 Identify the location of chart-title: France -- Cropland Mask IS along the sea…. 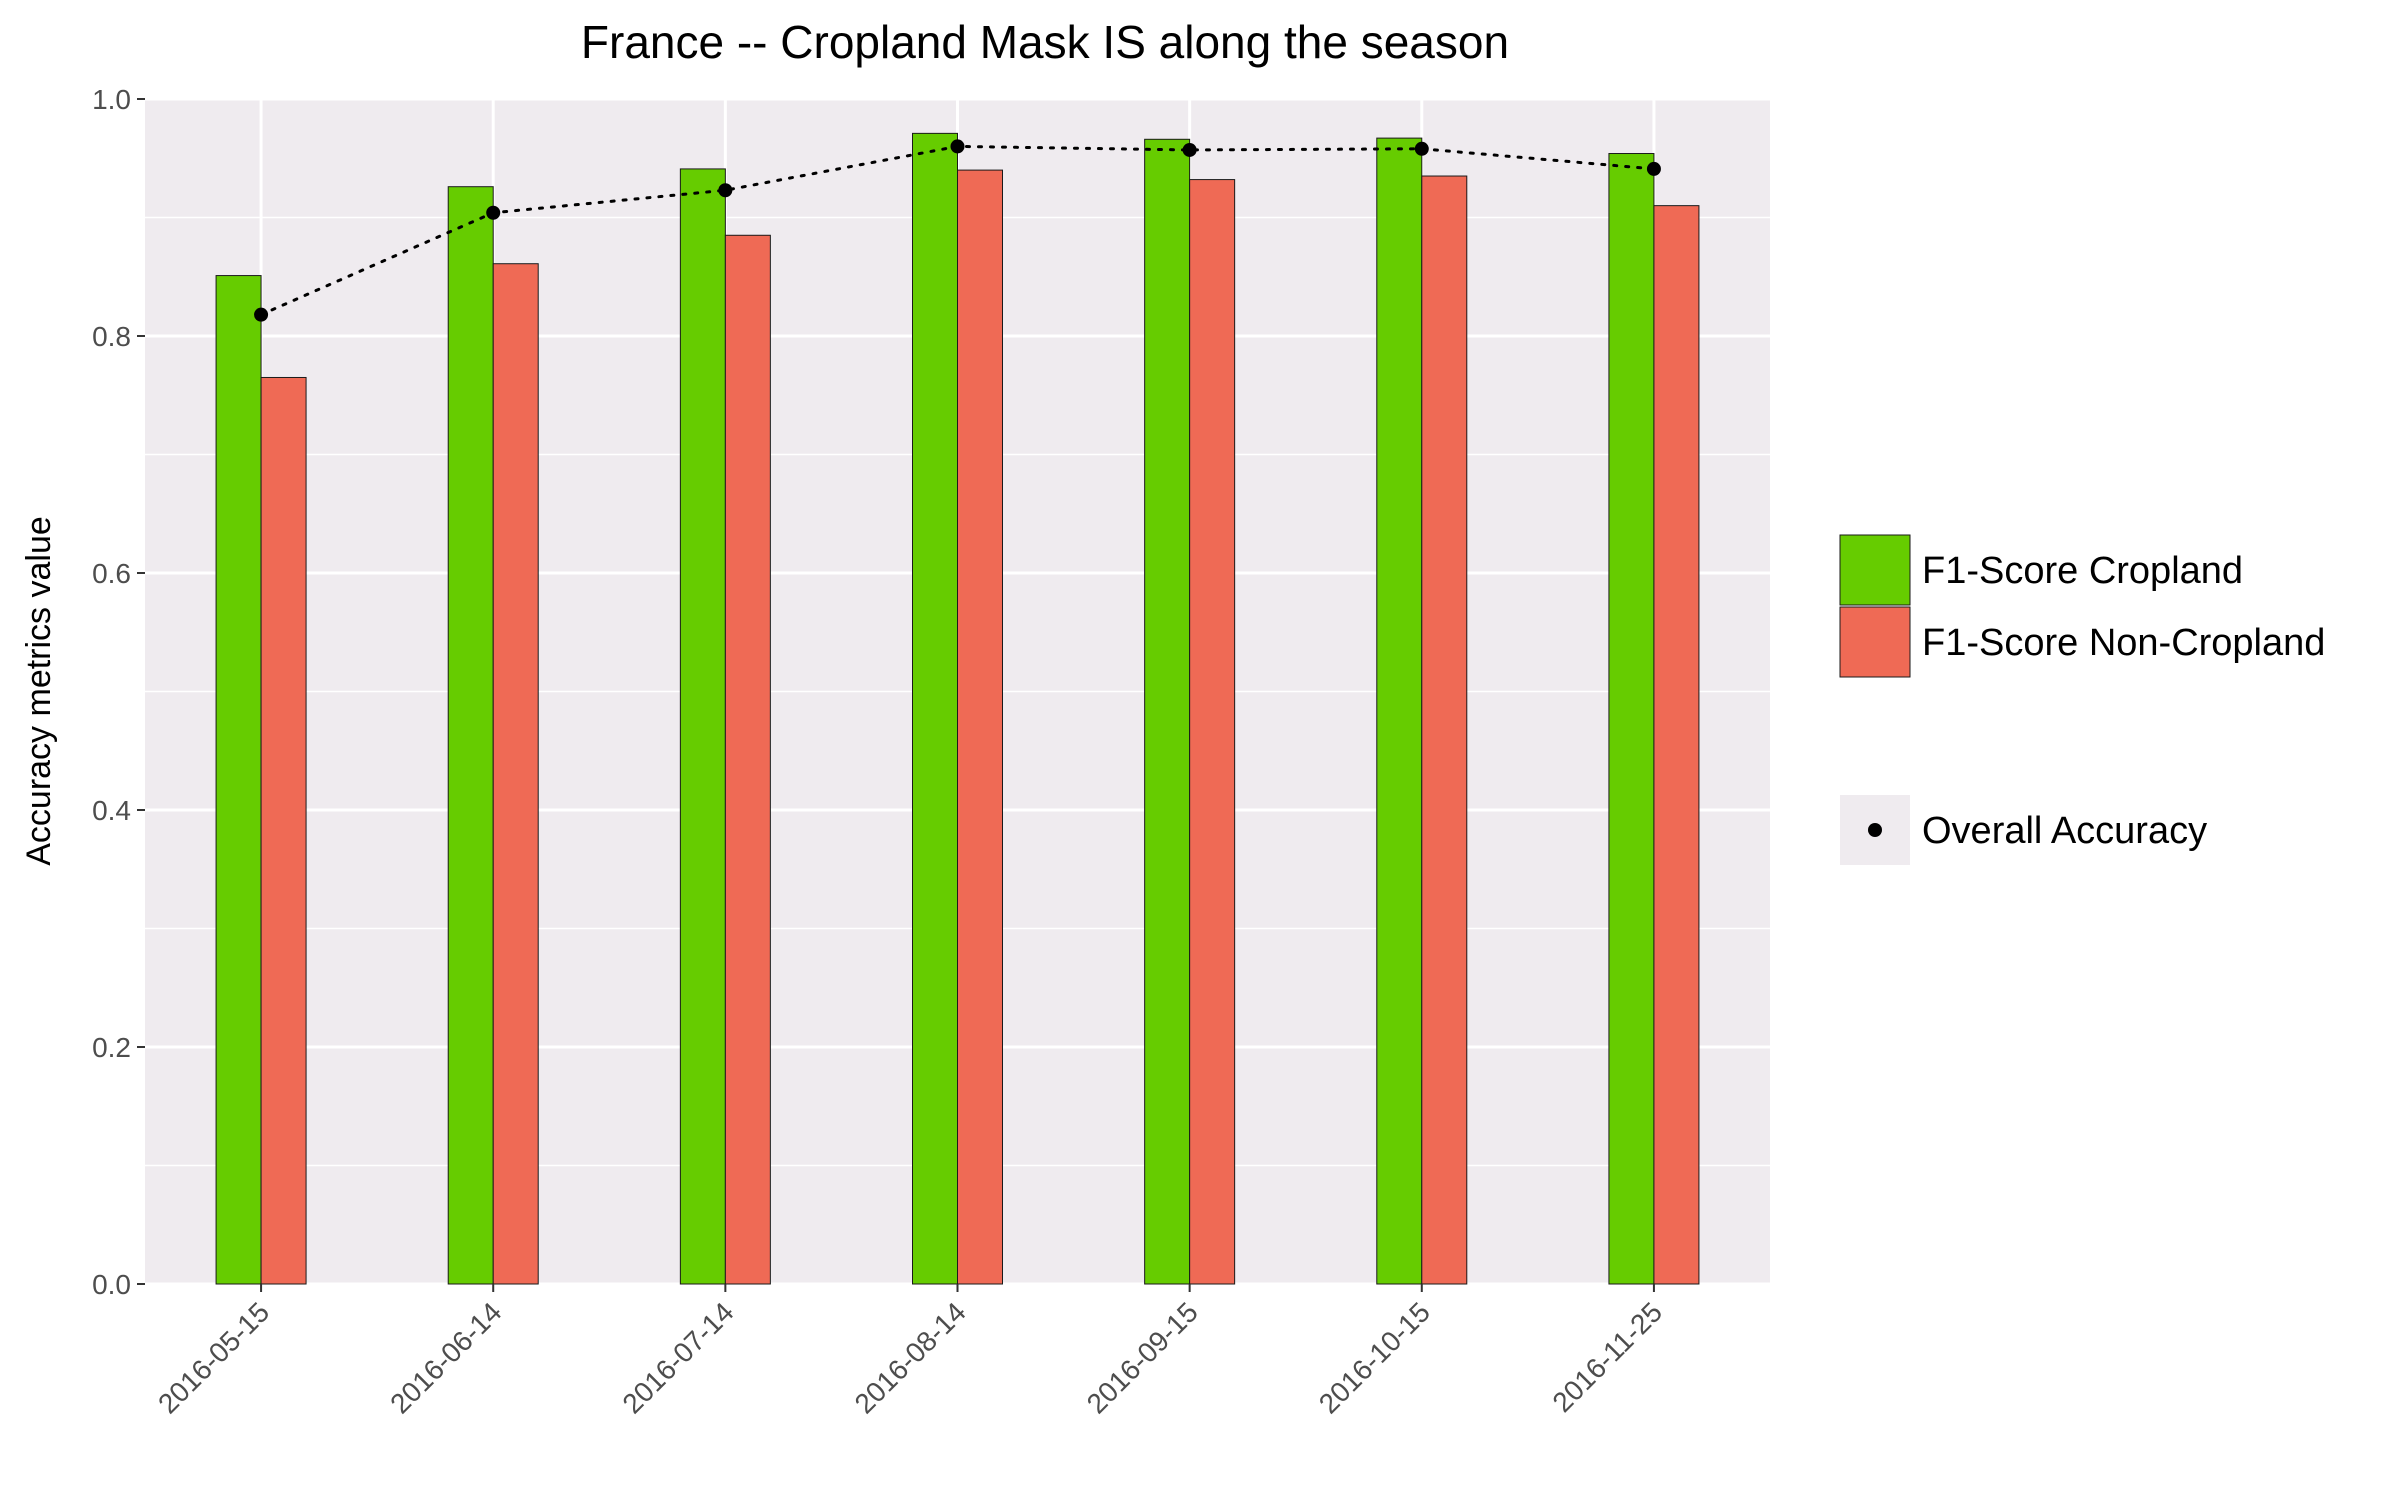
(1045, 42).